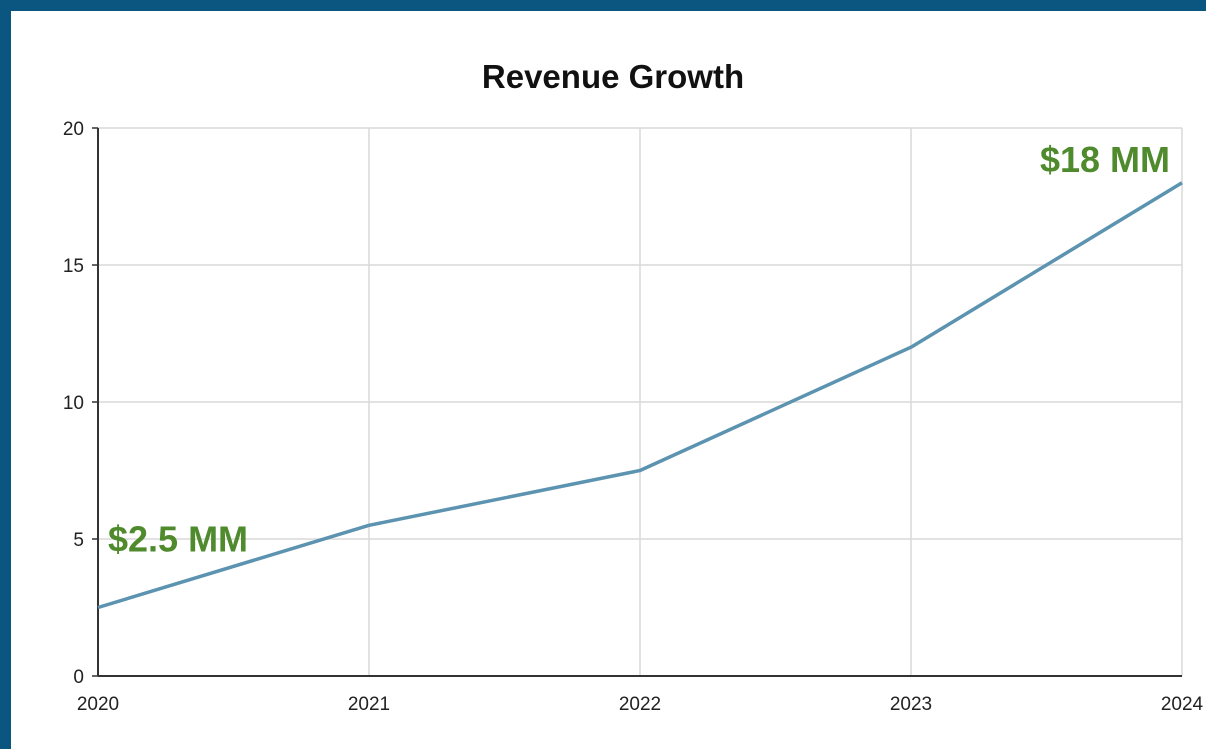 This screenshot has height=749, width=1206. What do you see at coordinates (1105, 159) in the screenshot?
I see `end-value-annotation: $18 MM` at bounding box center [1105, 159].